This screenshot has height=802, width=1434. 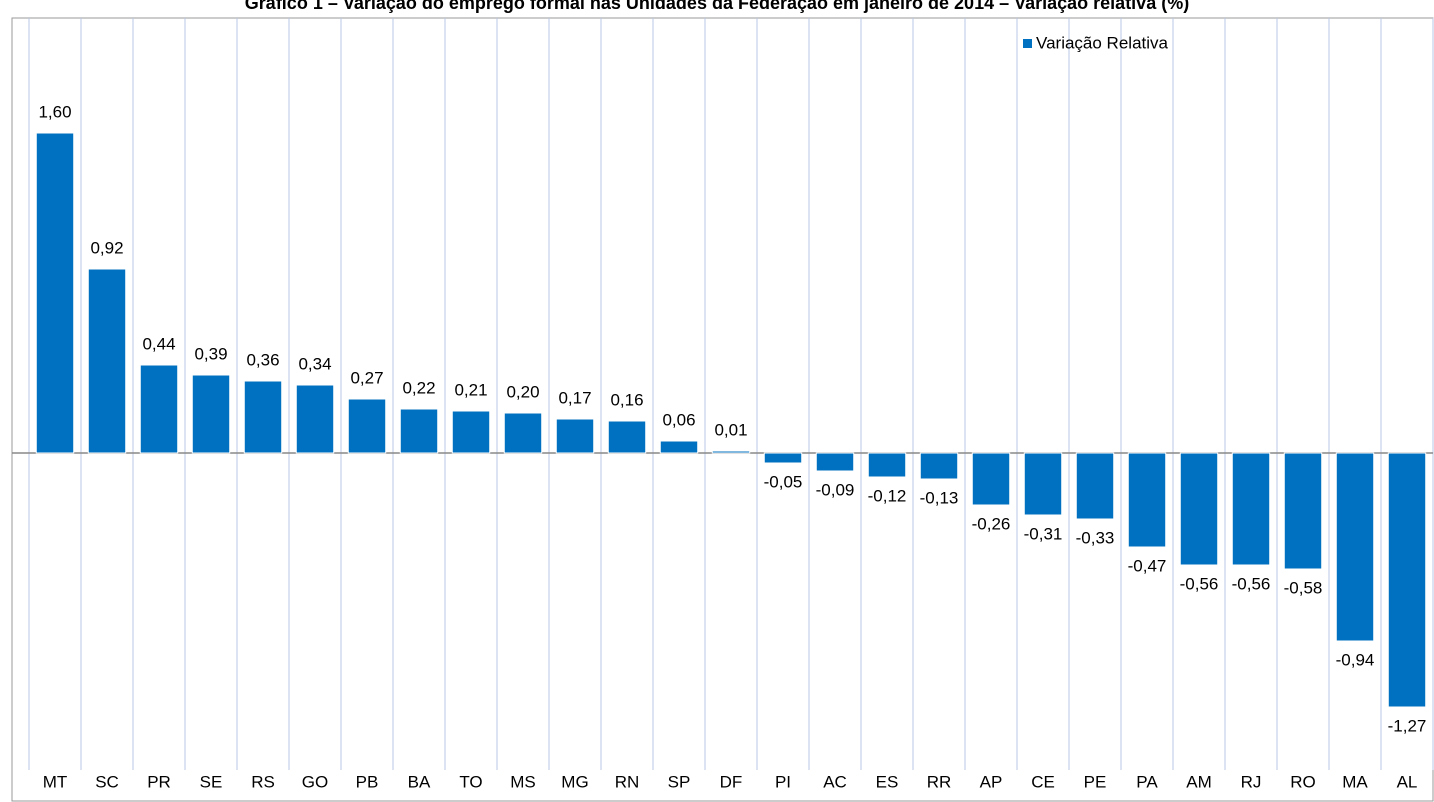 What do you see at coordinates (1303, 781) in the screenshot?
I see `x-tick-label: RO` at bounding box center [1303, 781].